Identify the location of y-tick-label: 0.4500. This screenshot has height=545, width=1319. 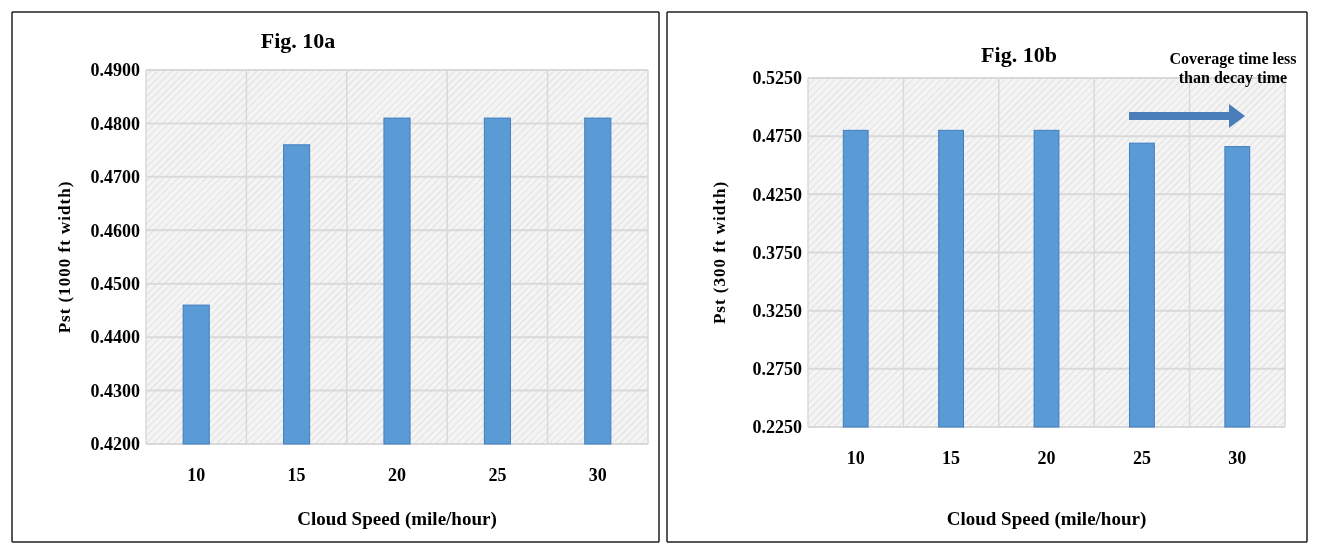
(115, 284).